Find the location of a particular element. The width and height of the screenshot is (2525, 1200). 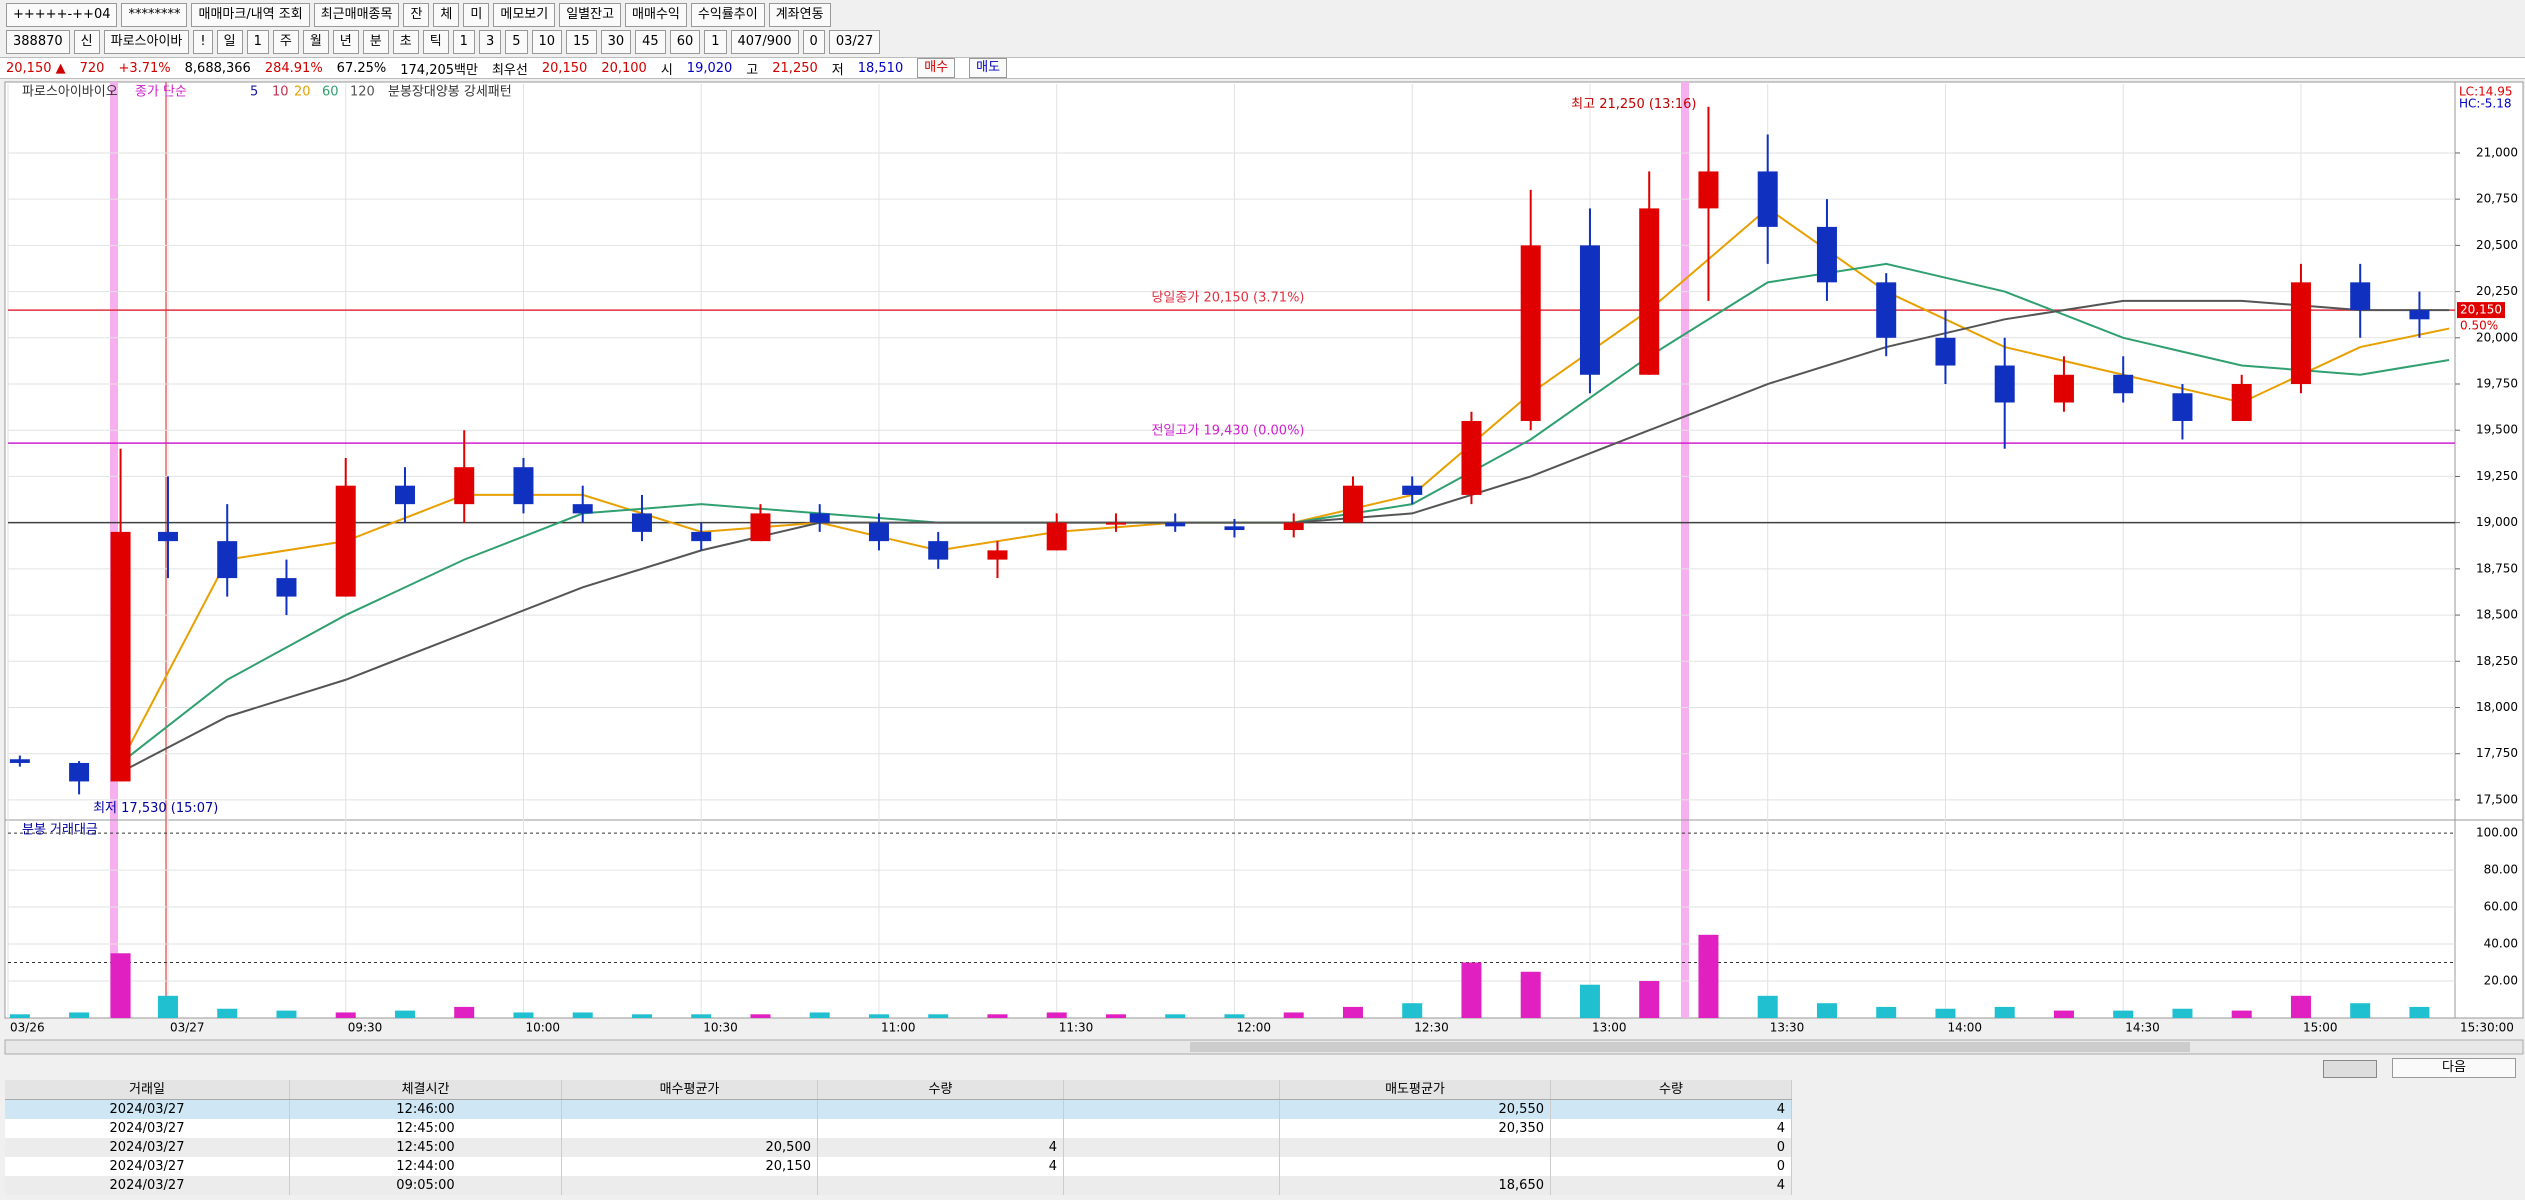

toolbar-button: 체 is located at coordinates (446, 15).